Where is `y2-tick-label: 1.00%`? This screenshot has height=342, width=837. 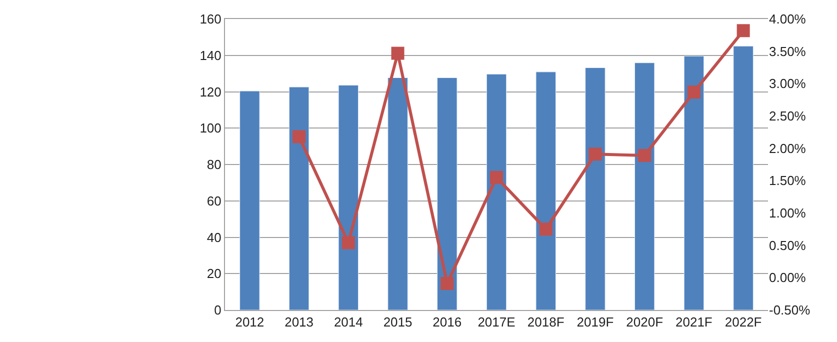 y2-tick-label: 1.00% is located at coordinates (787, 213).